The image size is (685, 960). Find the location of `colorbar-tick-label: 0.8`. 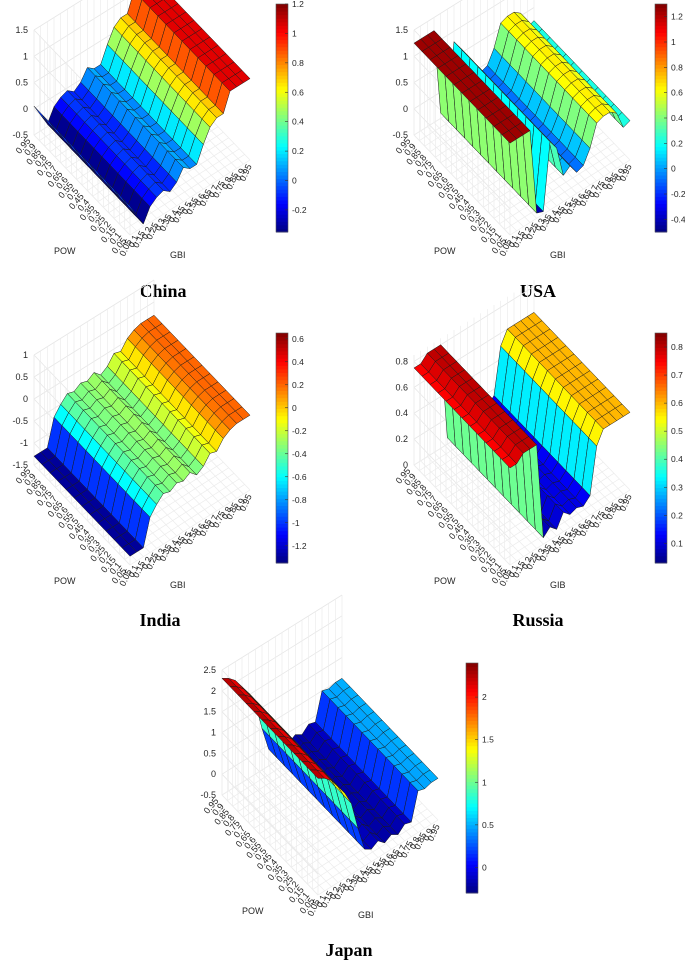

colorbar-tick-label: 0.8 is located at coordinates (677, 347).